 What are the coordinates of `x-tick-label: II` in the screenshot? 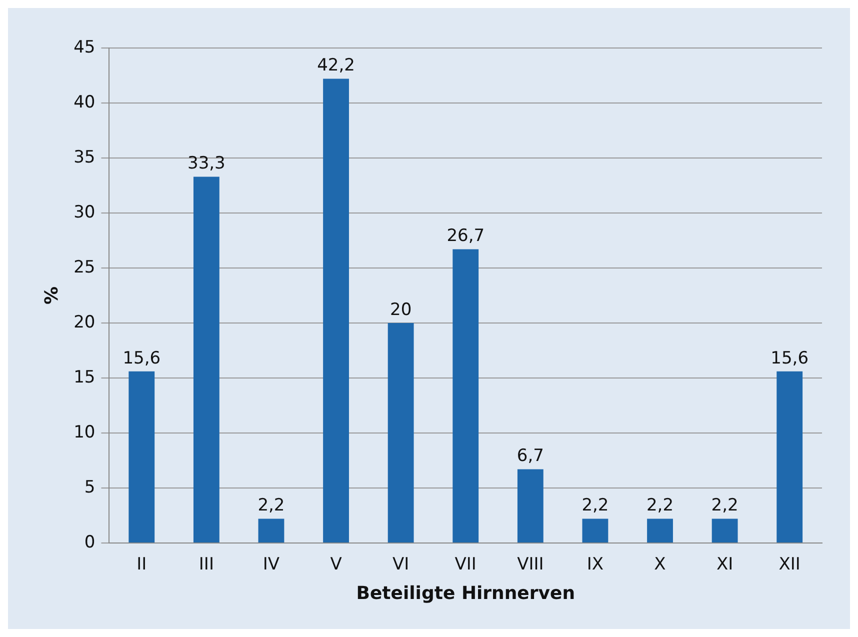 It's located at (141, 564).